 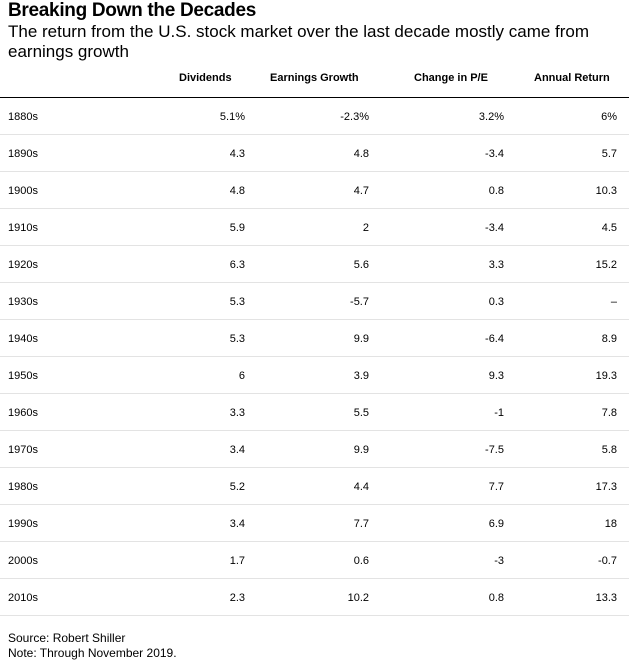 What do you see at coordinates (361, 265) in the screenshot?
I see `earnings-growth-cell: 5.6` at bounding box center [361, 265].